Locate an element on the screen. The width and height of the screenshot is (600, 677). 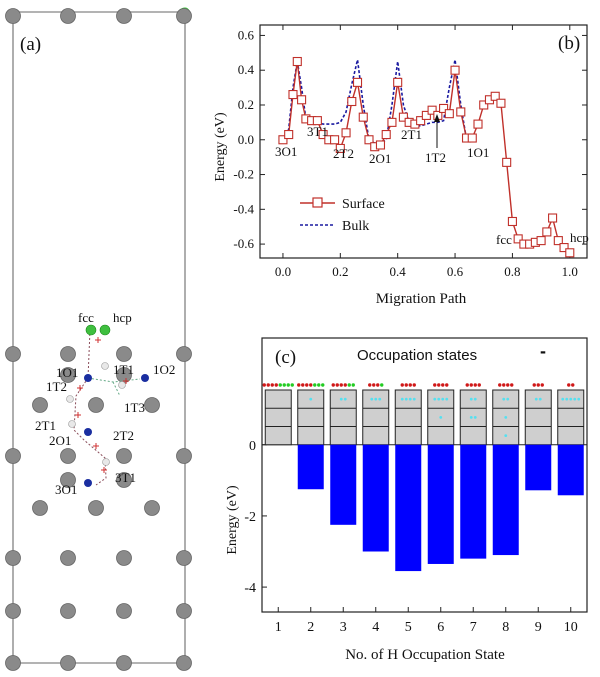
x-tick-label: 0.8 is located at coordinates (512, 271).